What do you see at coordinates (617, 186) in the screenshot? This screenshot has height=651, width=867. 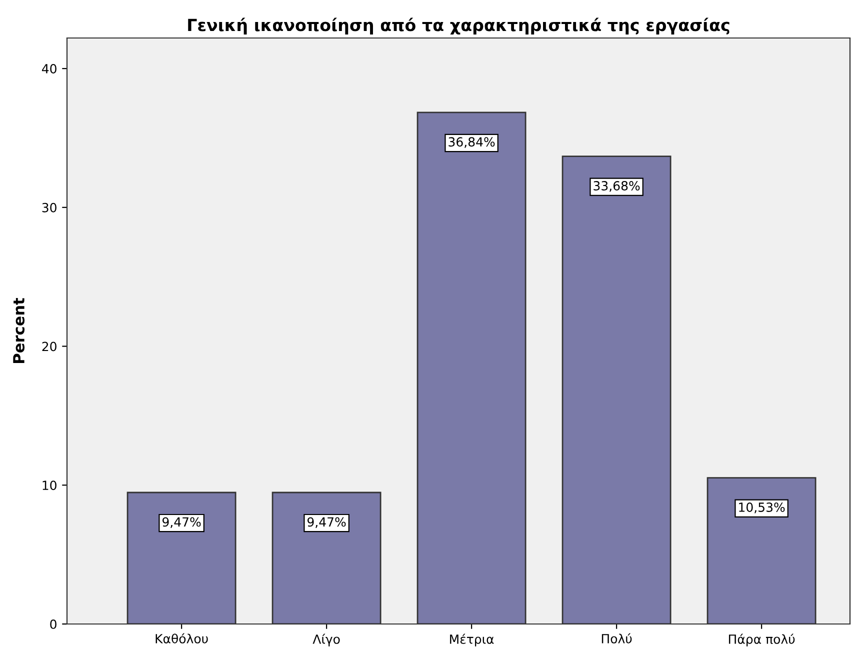 I see `data-label: 33,68%` at bounding box center [617, 186].